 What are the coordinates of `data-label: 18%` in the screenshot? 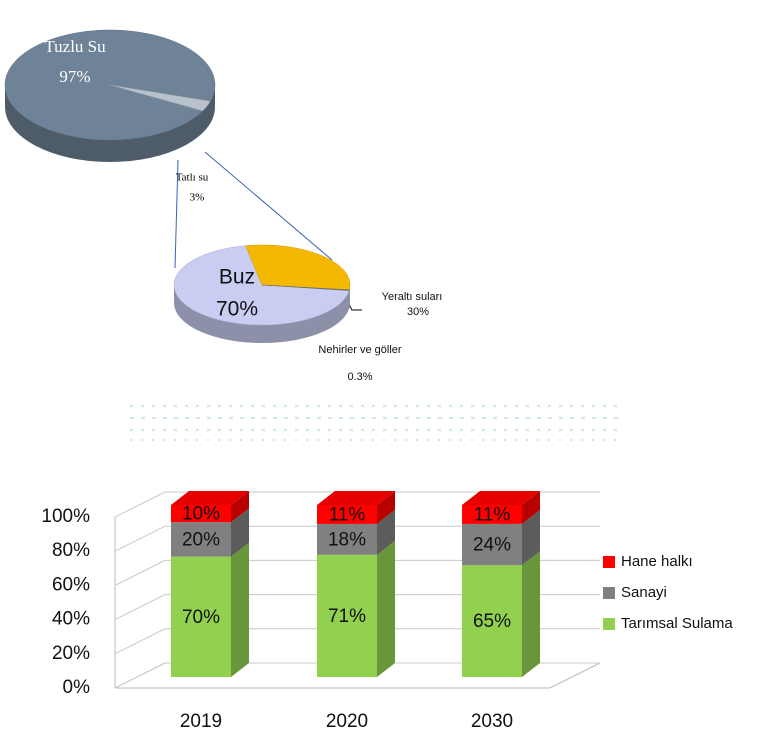 It's located at (347, 539).